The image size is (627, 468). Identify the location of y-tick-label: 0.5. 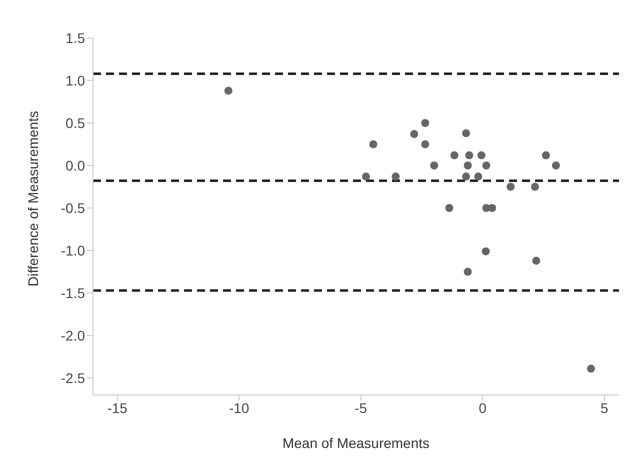
(76, 122).